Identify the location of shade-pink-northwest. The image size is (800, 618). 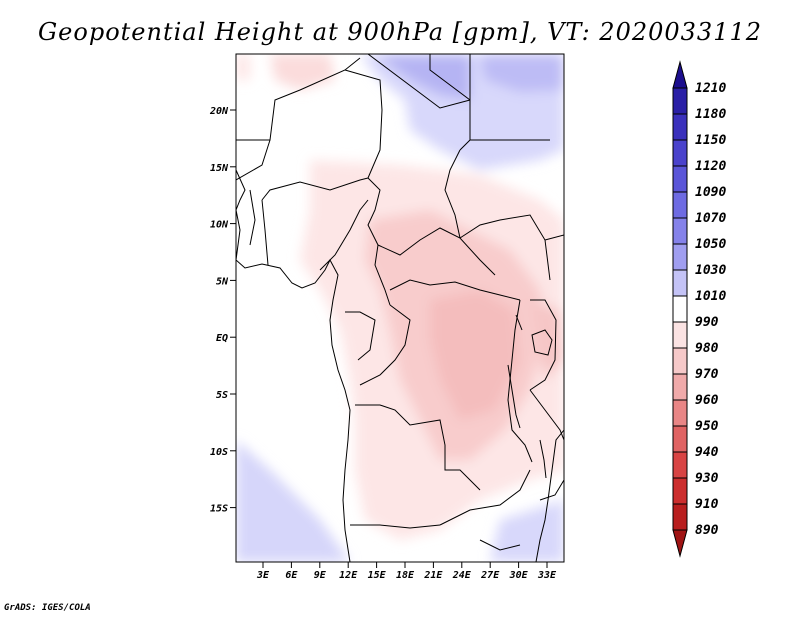
(302, 72).